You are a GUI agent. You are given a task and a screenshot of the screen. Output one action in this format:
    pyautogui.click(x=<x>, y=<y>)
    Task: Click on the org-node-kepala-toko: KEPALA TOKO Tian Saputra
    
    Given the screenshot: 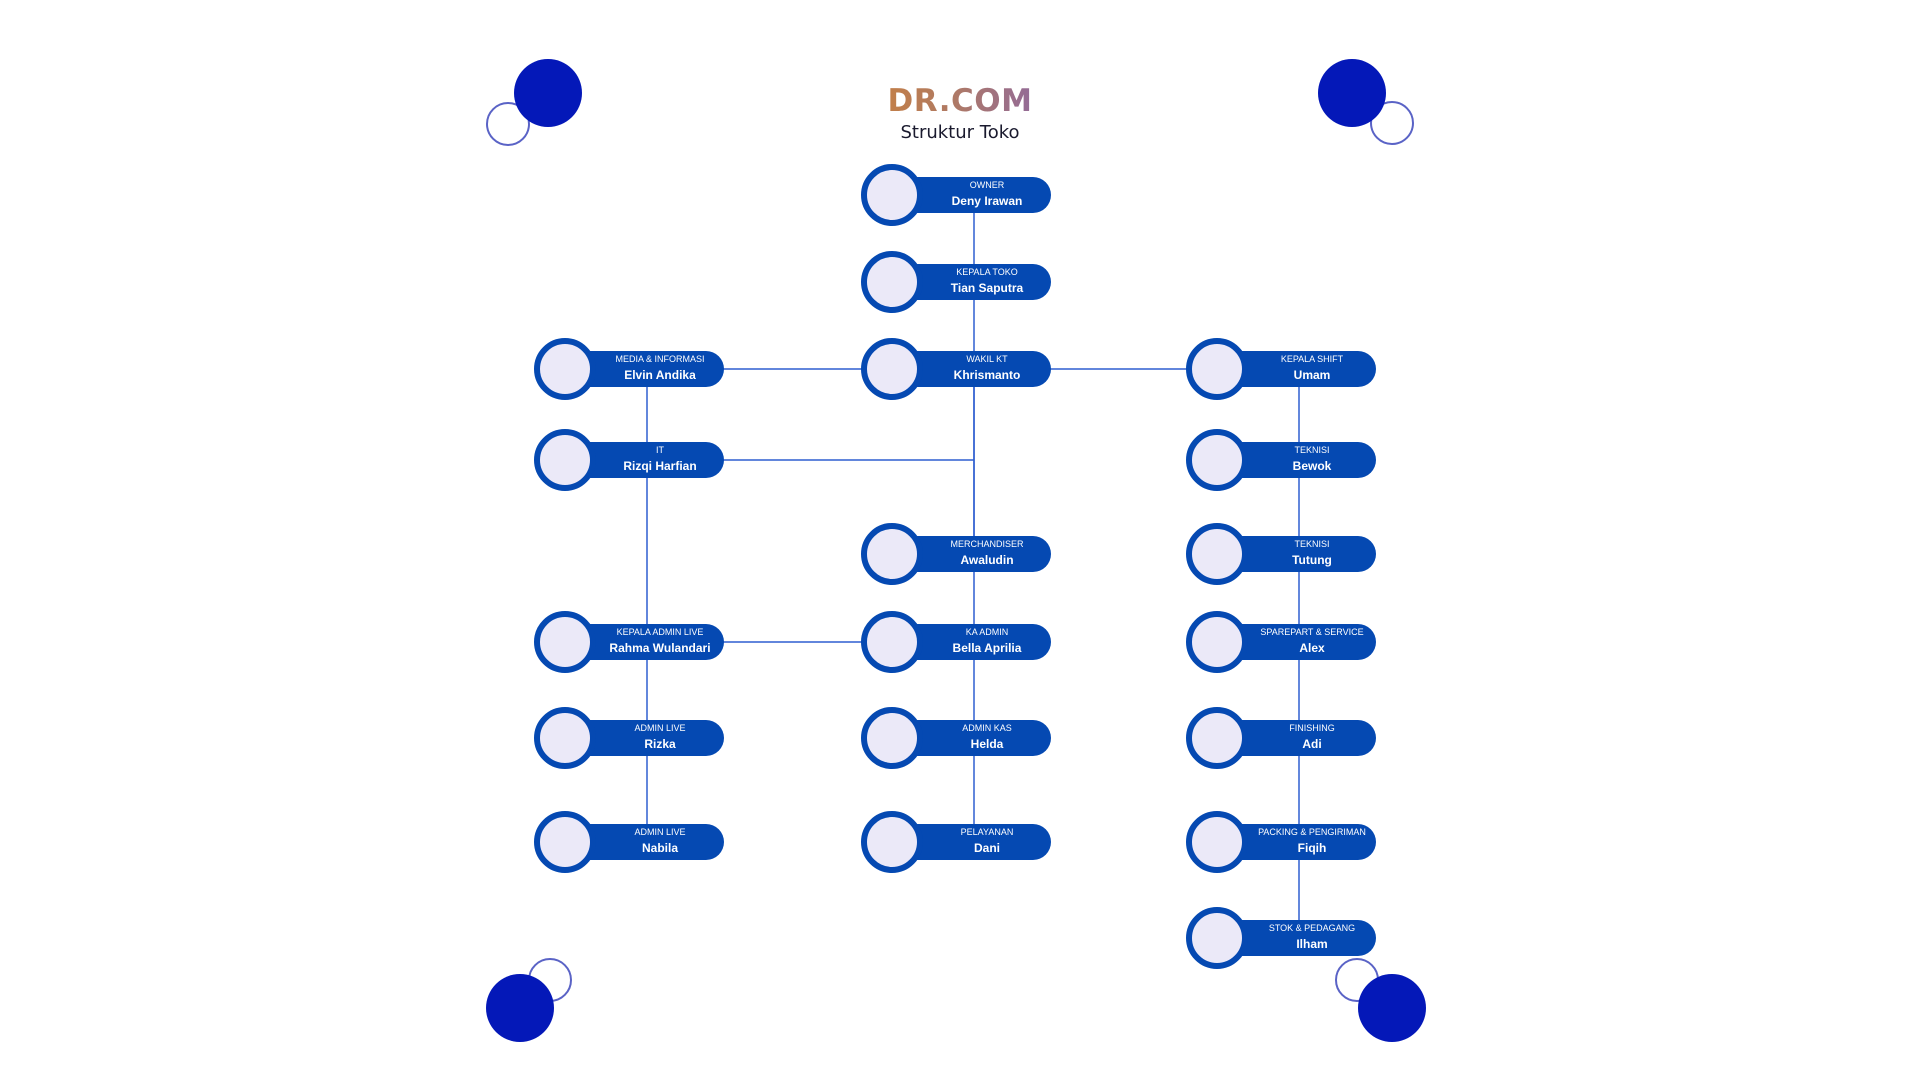 What is the action you would take?
    pyautogui.click(x=956, y=282)
    